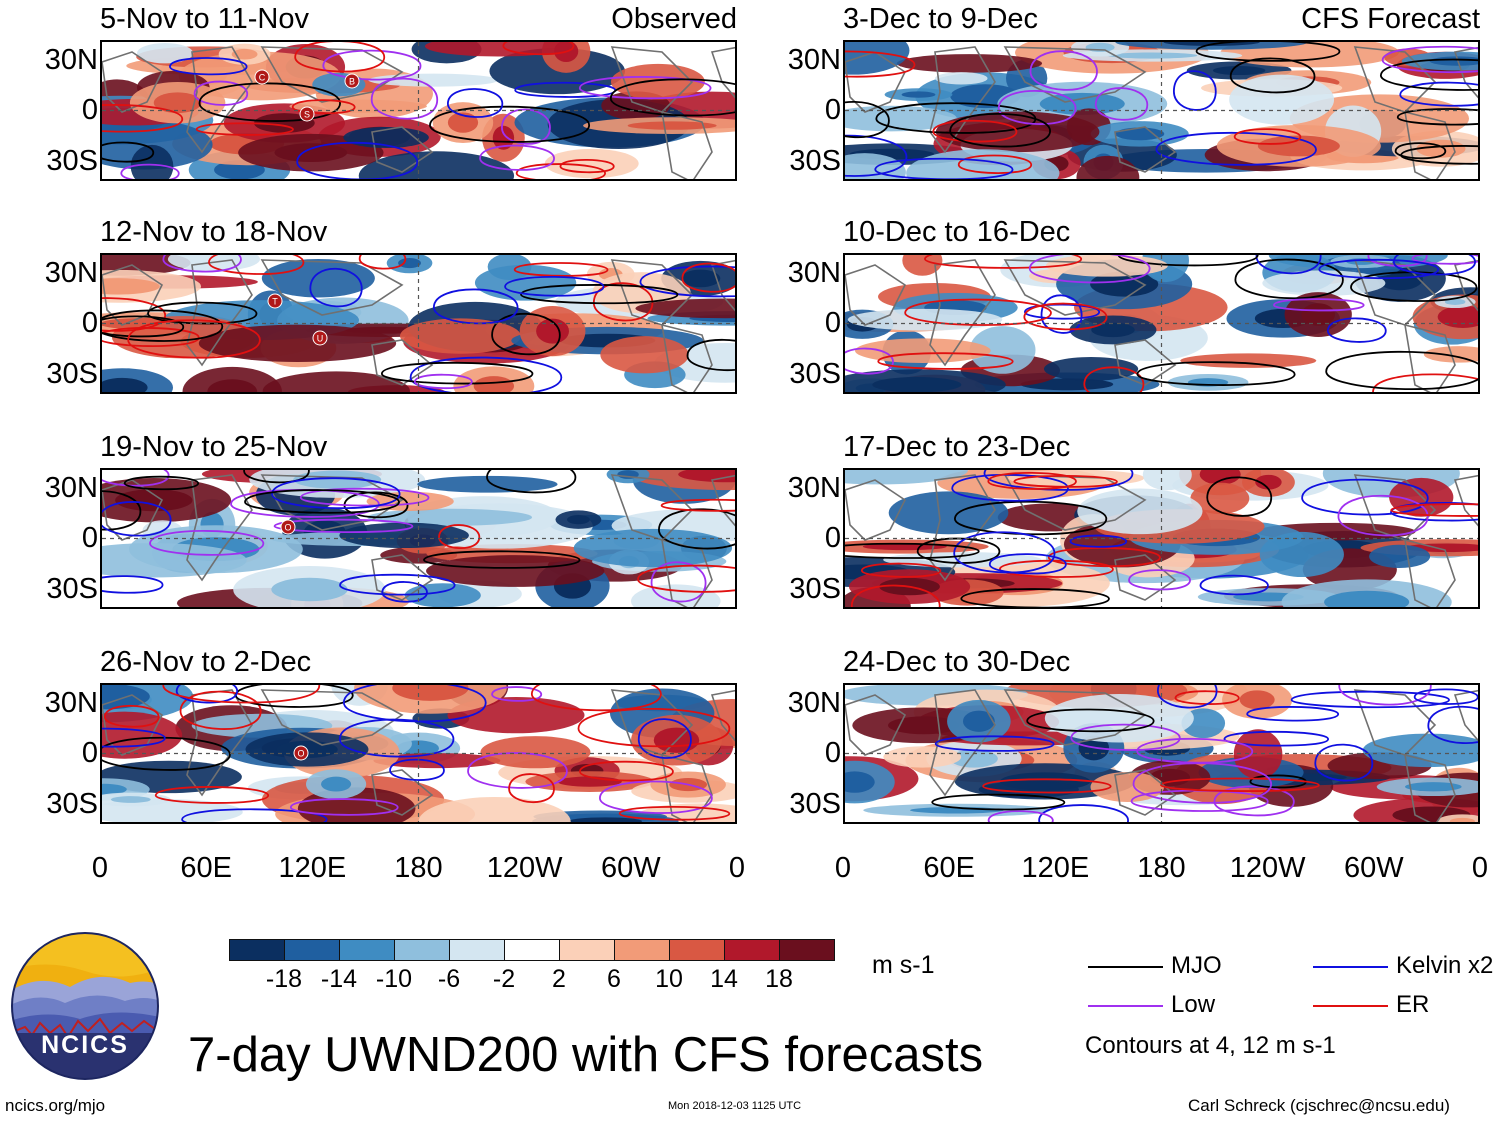 The height and width of the screenshot is (1121, 1510). I want to click on panel-title: 19-Nov to 25-Nov, so click(214, 447).